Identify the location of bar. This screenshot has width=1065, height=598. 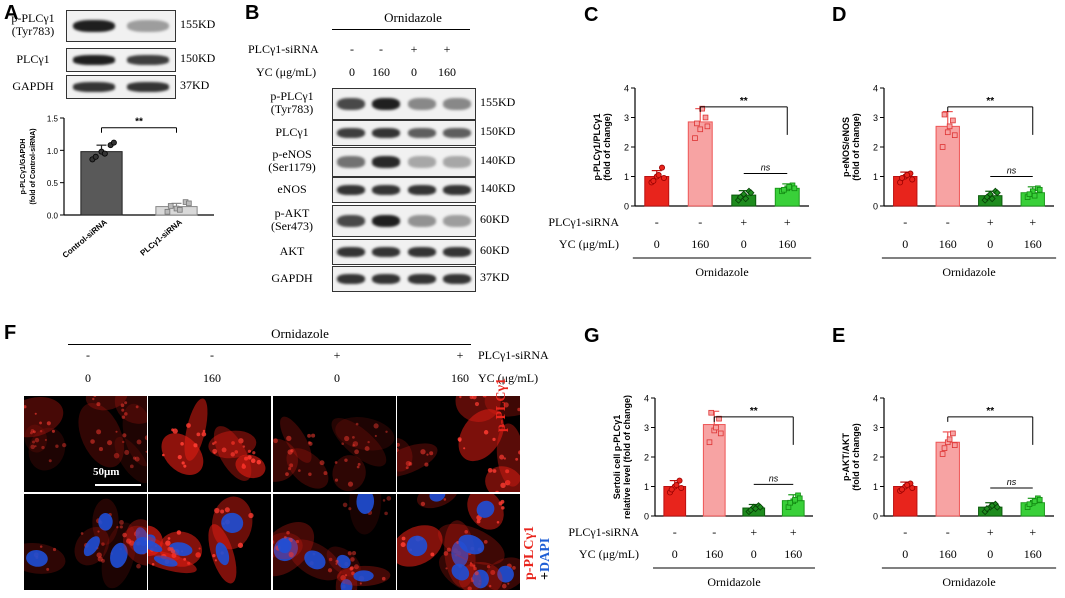
(947, 166).